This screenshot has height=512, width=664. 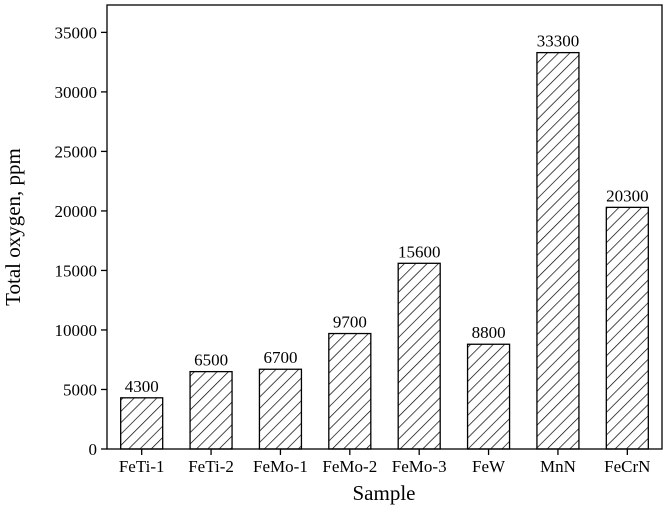 What do you see at coordinates (142, 466) in the screenshot?
I see `x-tick-label: FeTi-1` at bounding box center [142, 466].